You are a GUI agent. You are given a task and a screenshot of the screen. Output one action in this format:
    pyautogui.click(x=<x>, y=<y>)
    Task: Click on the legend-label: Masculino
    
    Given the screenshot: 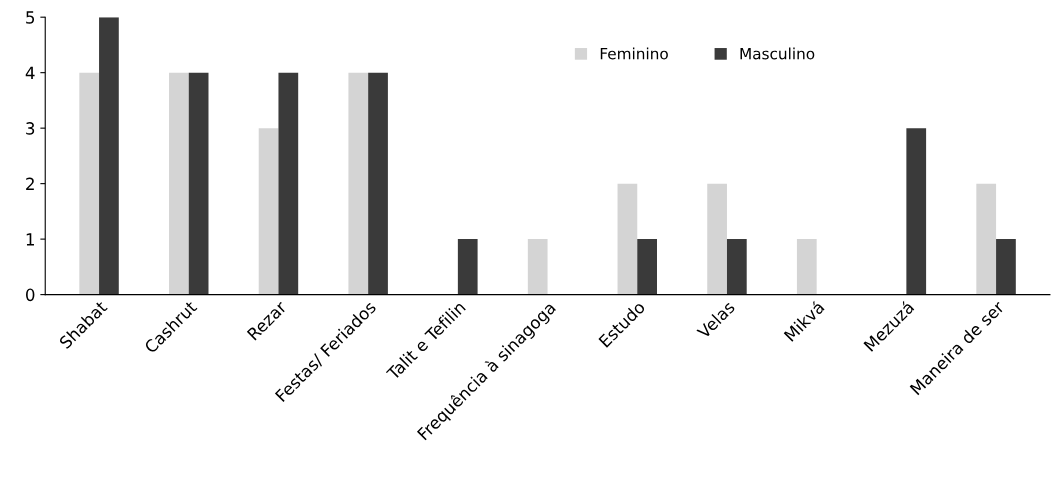 What is the action you would take?
    pyautogui.click(x=777, y=53)
    